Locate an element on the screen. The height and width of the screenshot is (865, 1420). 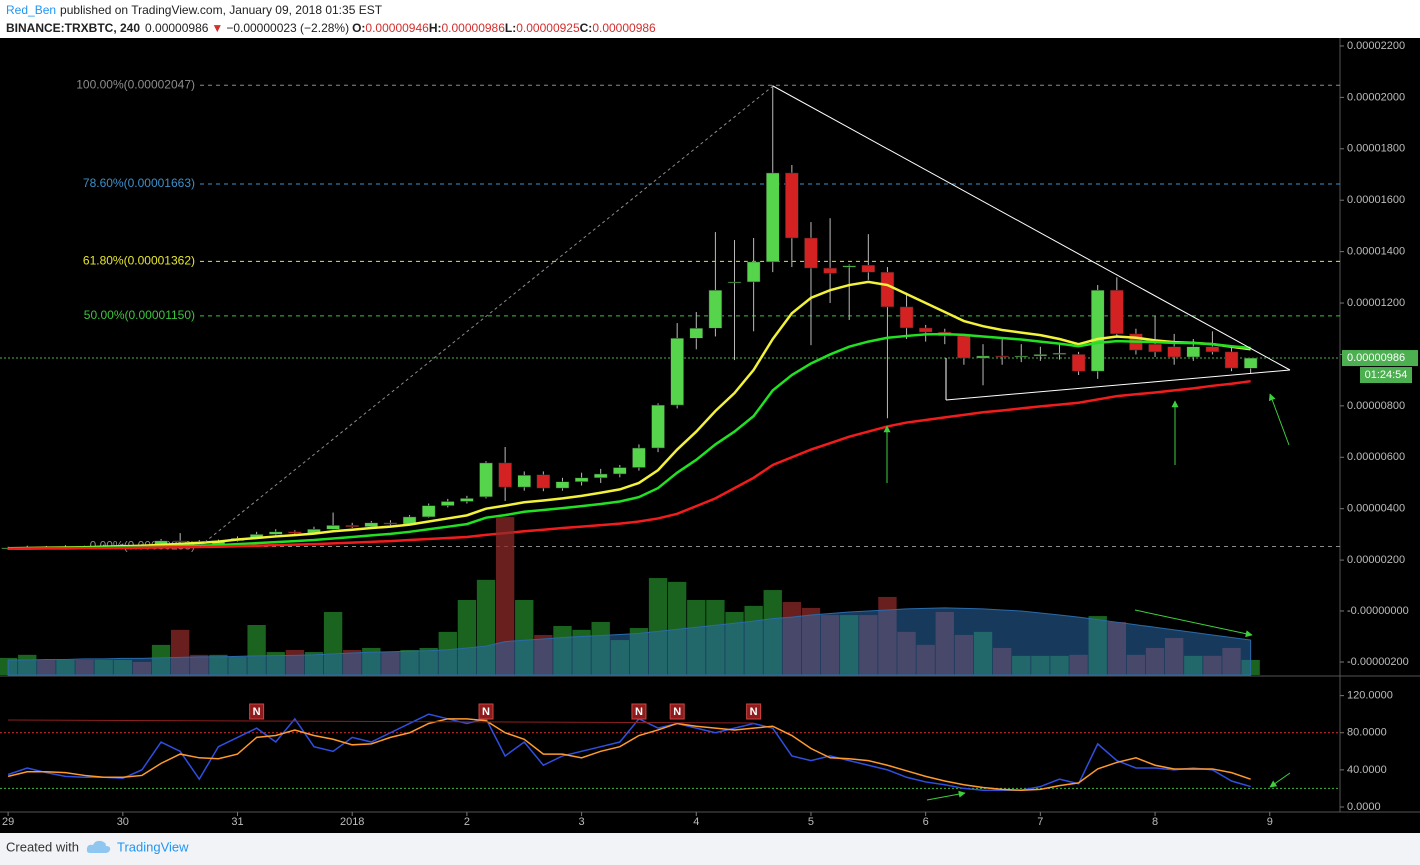
x-tick-label: 30 is located at coordinates (123, 822).